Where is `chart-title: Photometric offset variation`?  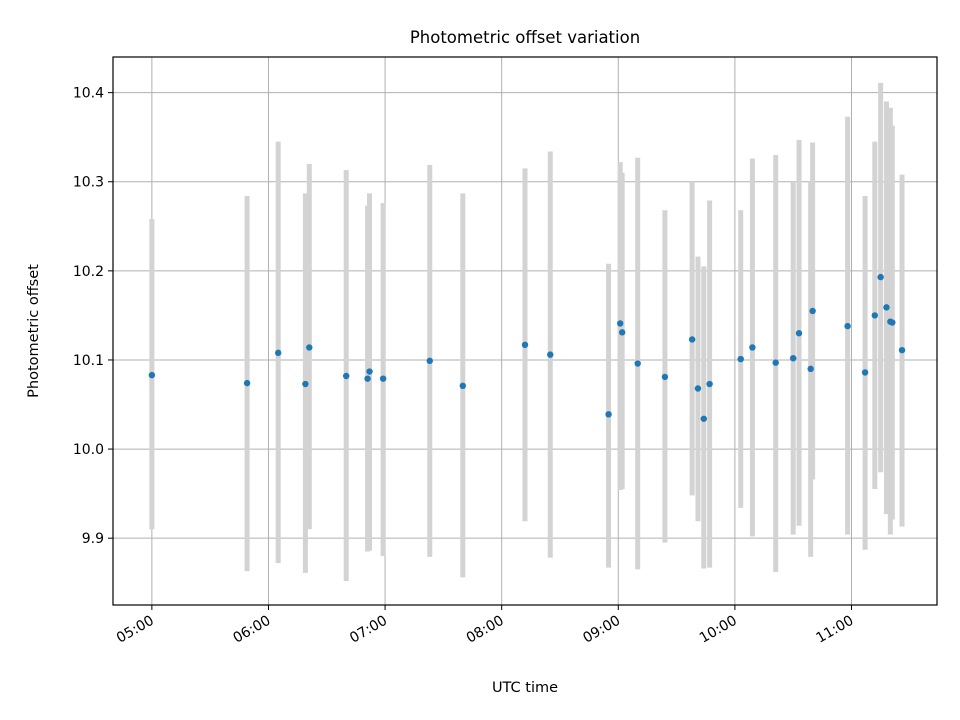
chart-title: Photometric offset variation is located at coordinates (525, 37).